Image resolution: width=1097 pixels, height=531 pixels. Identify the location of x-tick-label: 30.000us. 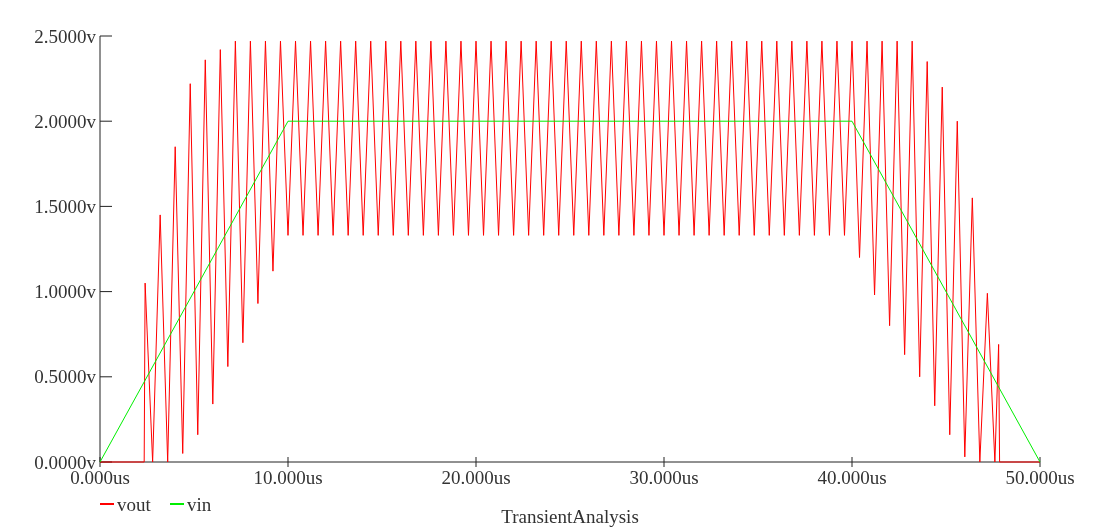
(664, 477).